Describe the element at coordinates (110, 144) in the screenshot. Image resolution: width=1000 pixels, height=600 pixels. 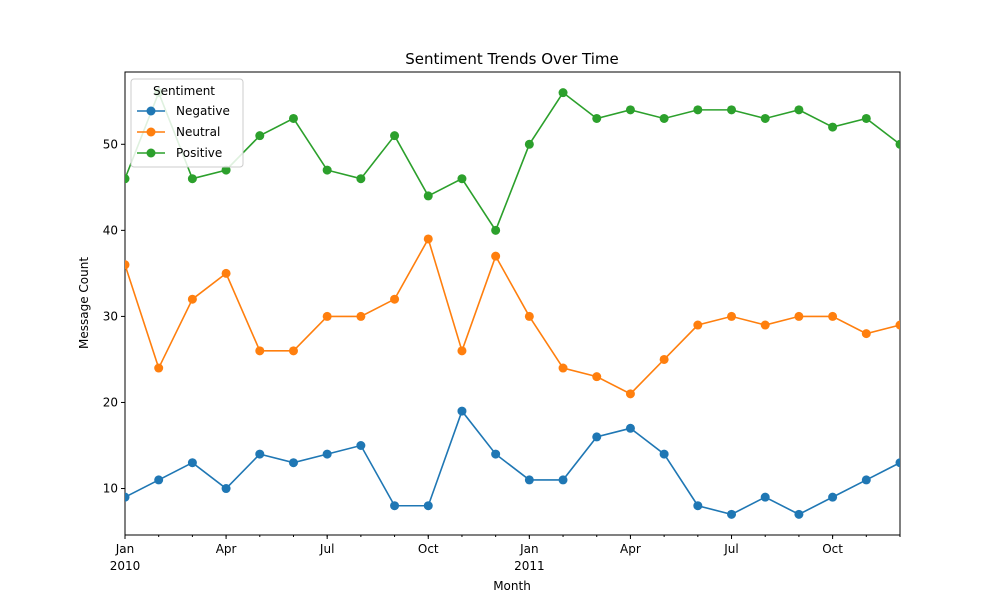
I see `y-tick-label: 50` at that location.